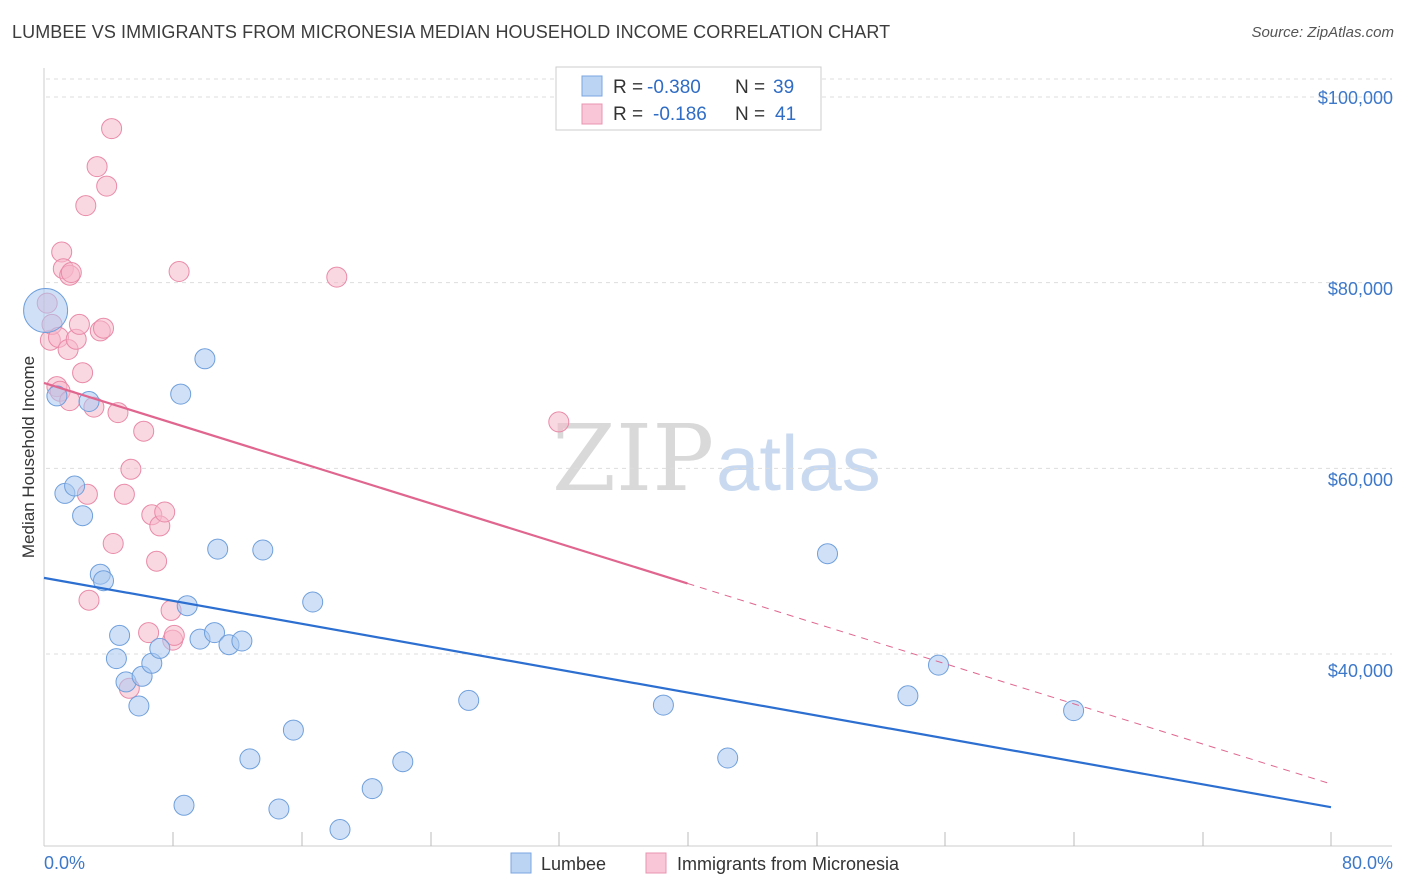 Image resolution: width=1406 pixels, height=892 pixels. Describe the element at coordinates (750, 87) in the screenshot. I see `legend-n-label-lumbee: N =` at that location.